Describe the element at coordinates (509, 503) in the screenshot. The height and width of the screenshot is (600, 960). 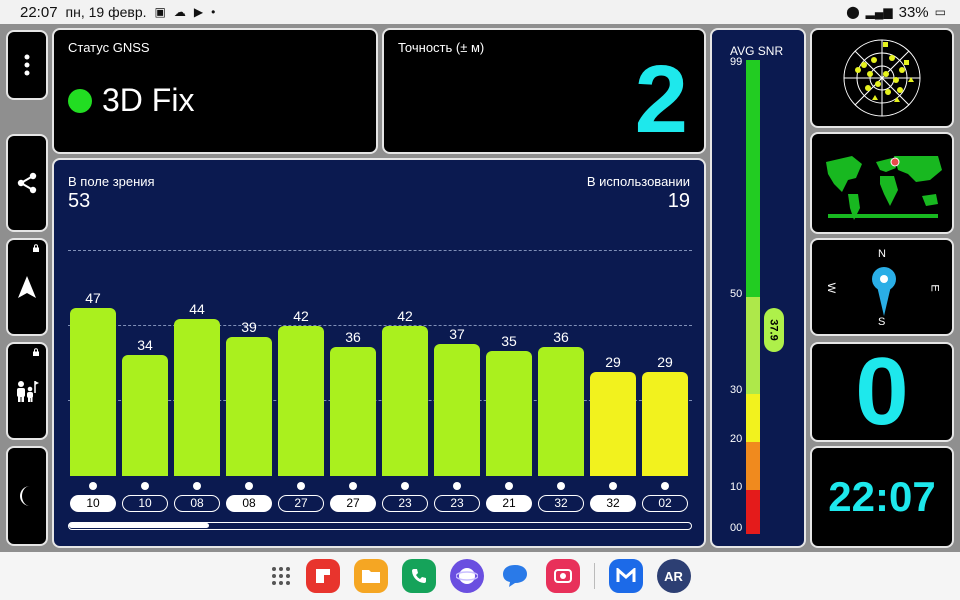
I see `satellite-id: 21` at that location.